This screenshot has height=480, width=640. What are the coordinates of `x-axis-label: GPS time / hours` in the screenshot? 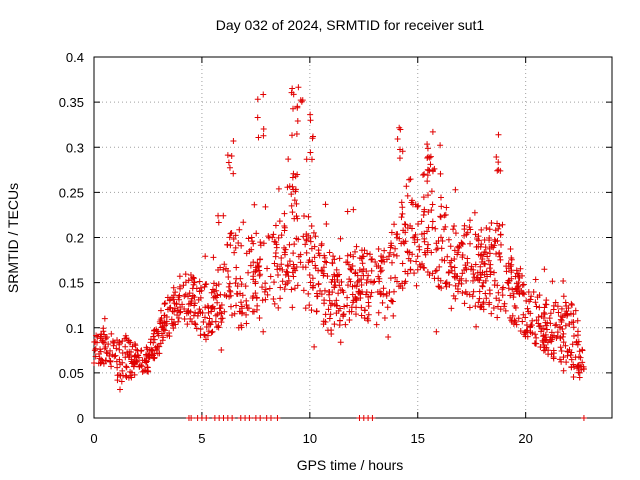 It's located at (350, 465).